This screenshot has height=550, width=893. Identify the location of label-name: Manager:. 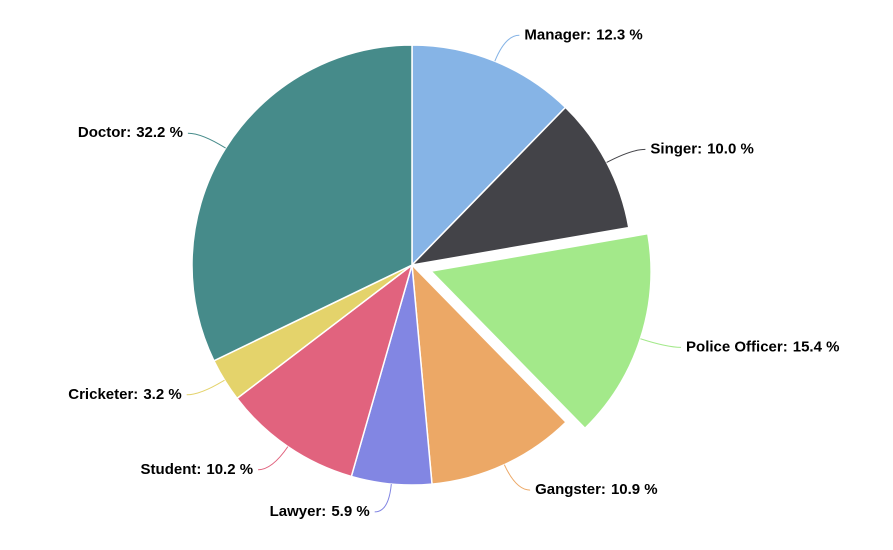
(557, 34).